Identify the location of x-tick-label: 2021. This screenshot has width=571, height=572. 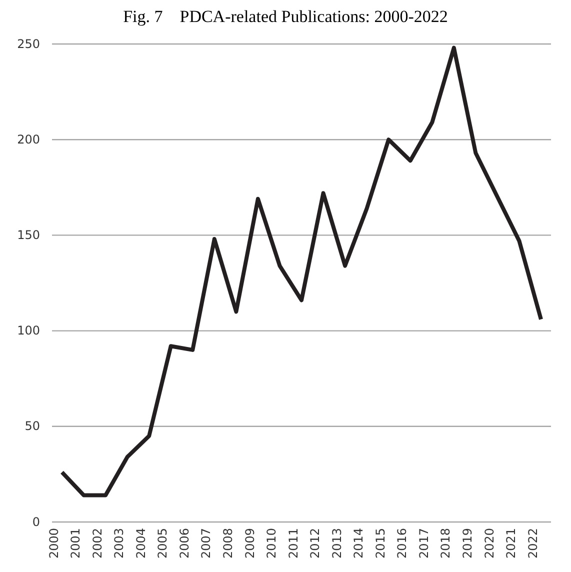
(511, 543).